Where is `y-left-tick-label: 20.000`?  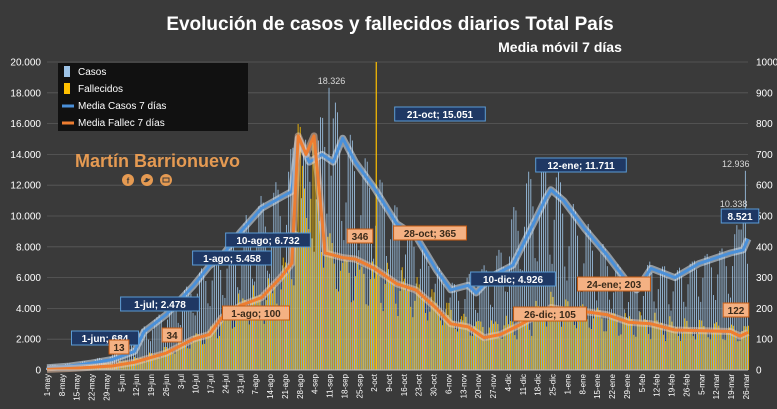 y-left-tick-label: 20.000 is located at coordinates (25, 63).